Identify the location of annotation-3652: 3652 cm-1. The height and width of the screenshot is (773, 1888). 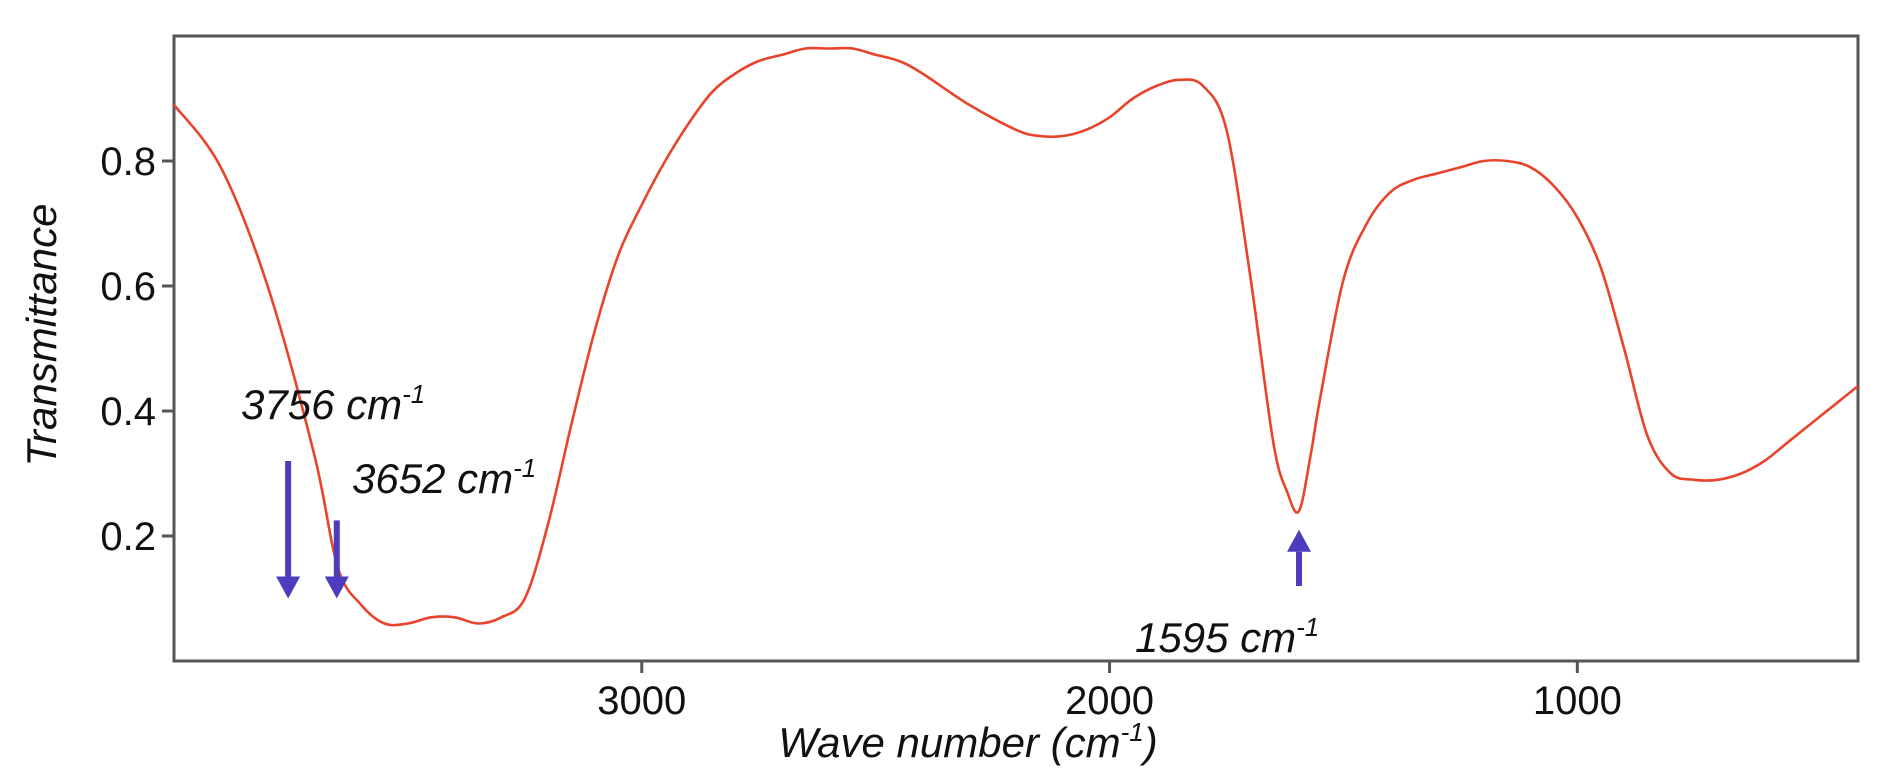
(444, 477).